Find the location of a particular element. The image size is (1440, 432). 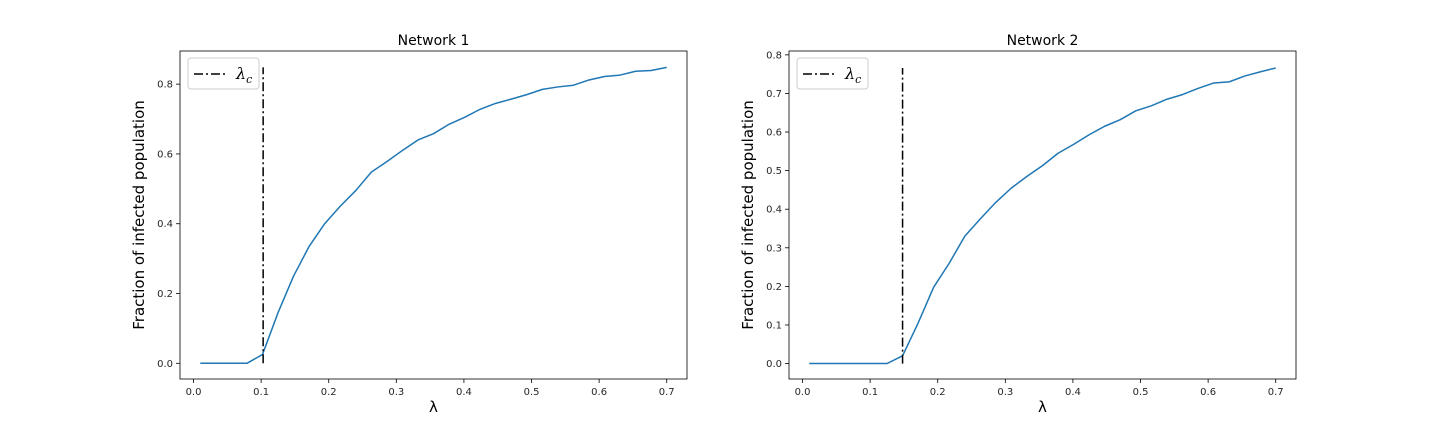

y-tick-label: 0.3 is located at coordinates (774, 248).